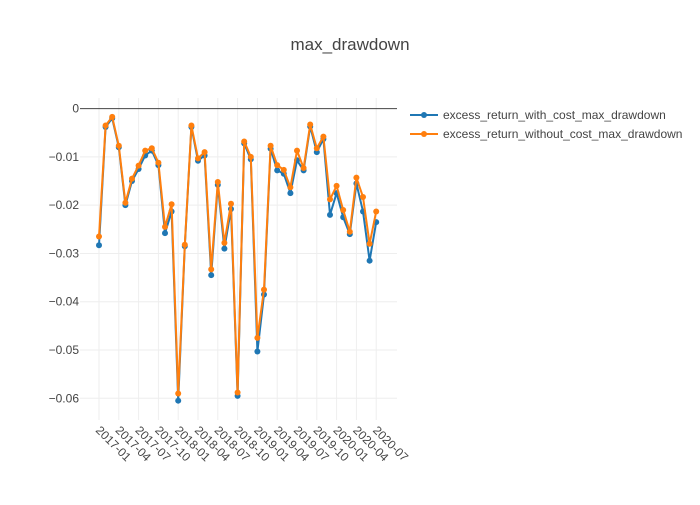 The width and height of the screenshot is (700, 505). I want to click on y-tick-label: −0.01, so click(64, 157).